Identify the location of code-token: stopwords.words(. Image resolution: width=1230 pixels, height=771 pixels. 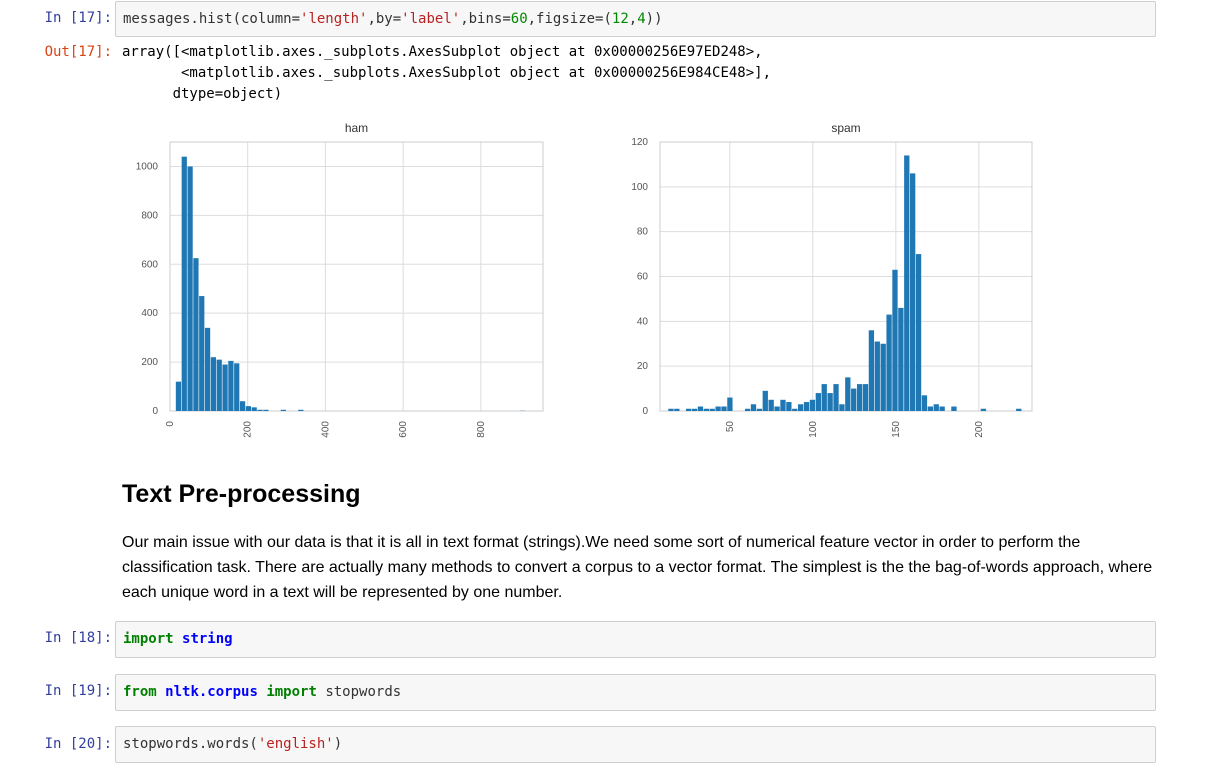
(190, 744).